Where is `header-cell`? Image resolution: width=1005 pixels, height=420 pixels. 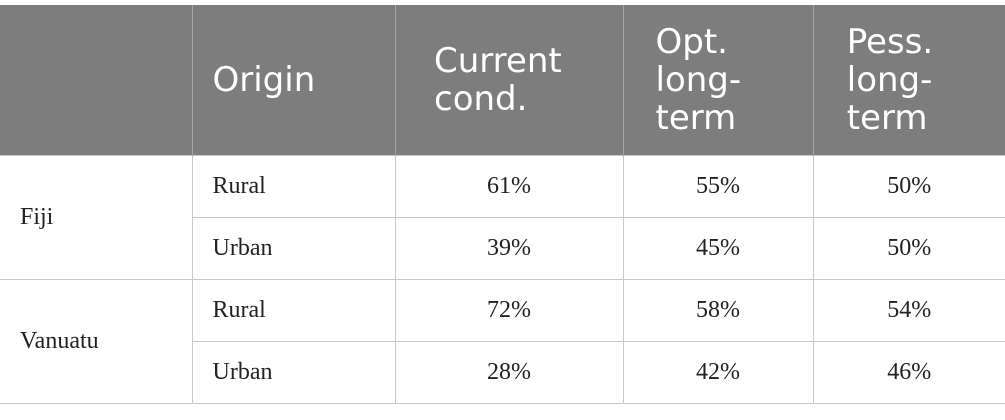 header-cell is located at coordinates (96, 80).